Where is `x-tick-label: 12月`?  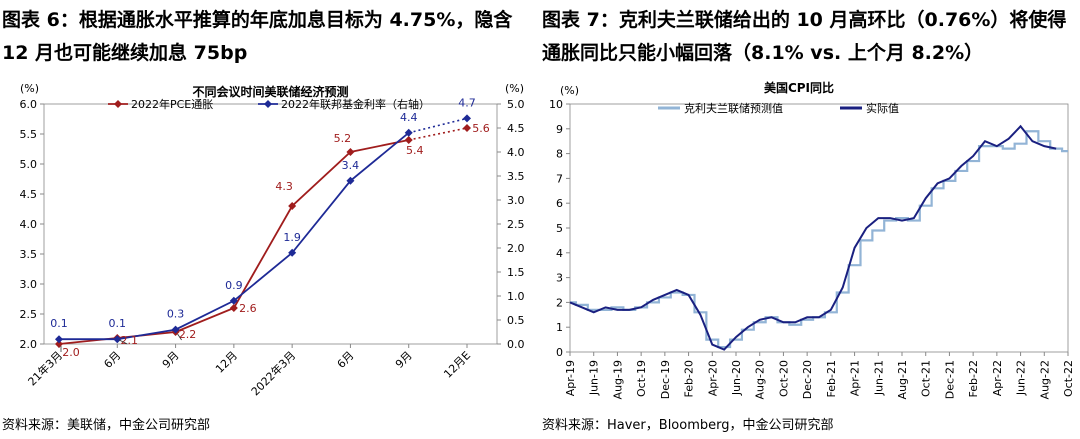
x-tick-label: 12月 is located at coordinates (226, 362).